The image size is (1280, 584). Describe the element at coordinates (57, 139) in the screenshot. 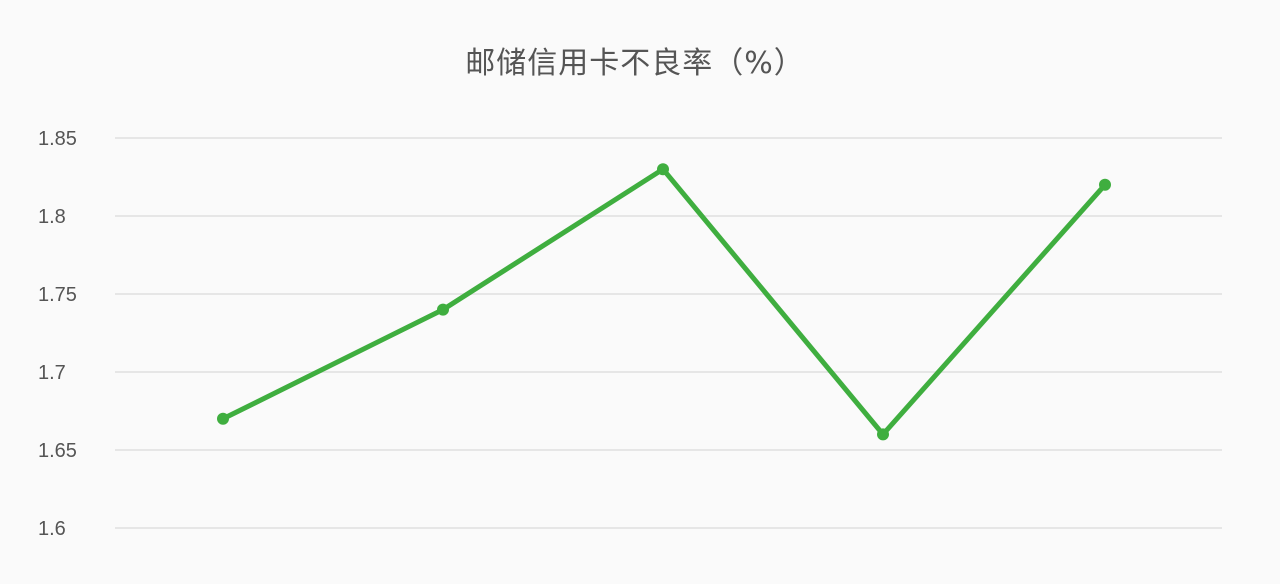

I see `y-tick-label: 1.85` at that location.